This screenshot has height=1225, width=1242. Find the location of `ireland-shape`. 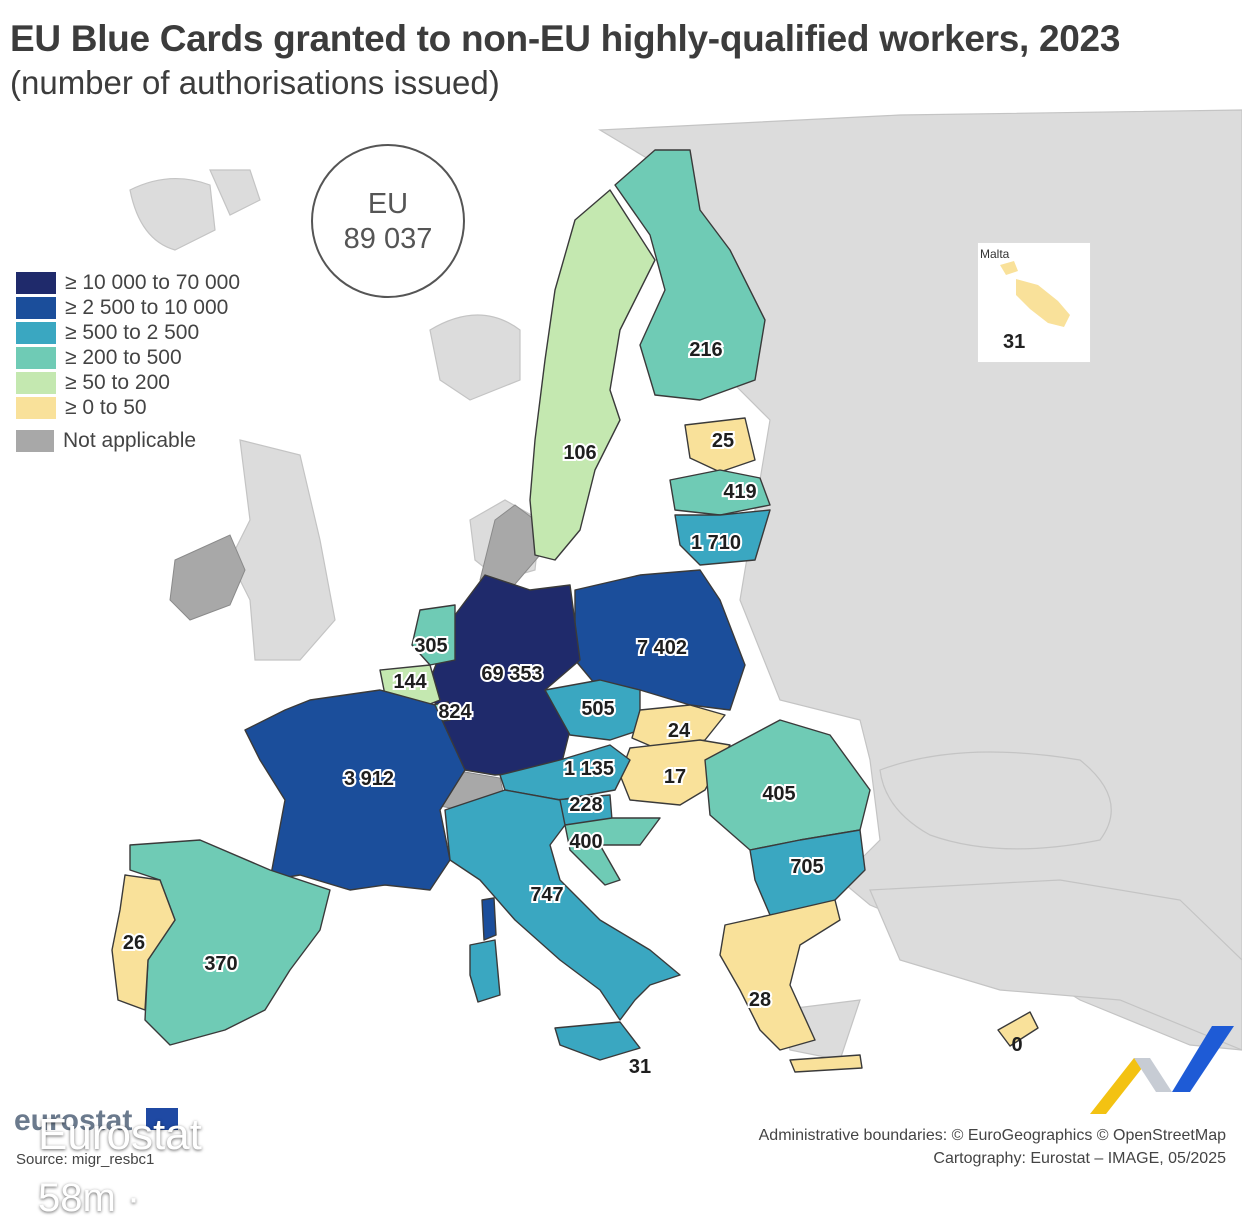

ireland-shape is located at coordinates (207, 577).